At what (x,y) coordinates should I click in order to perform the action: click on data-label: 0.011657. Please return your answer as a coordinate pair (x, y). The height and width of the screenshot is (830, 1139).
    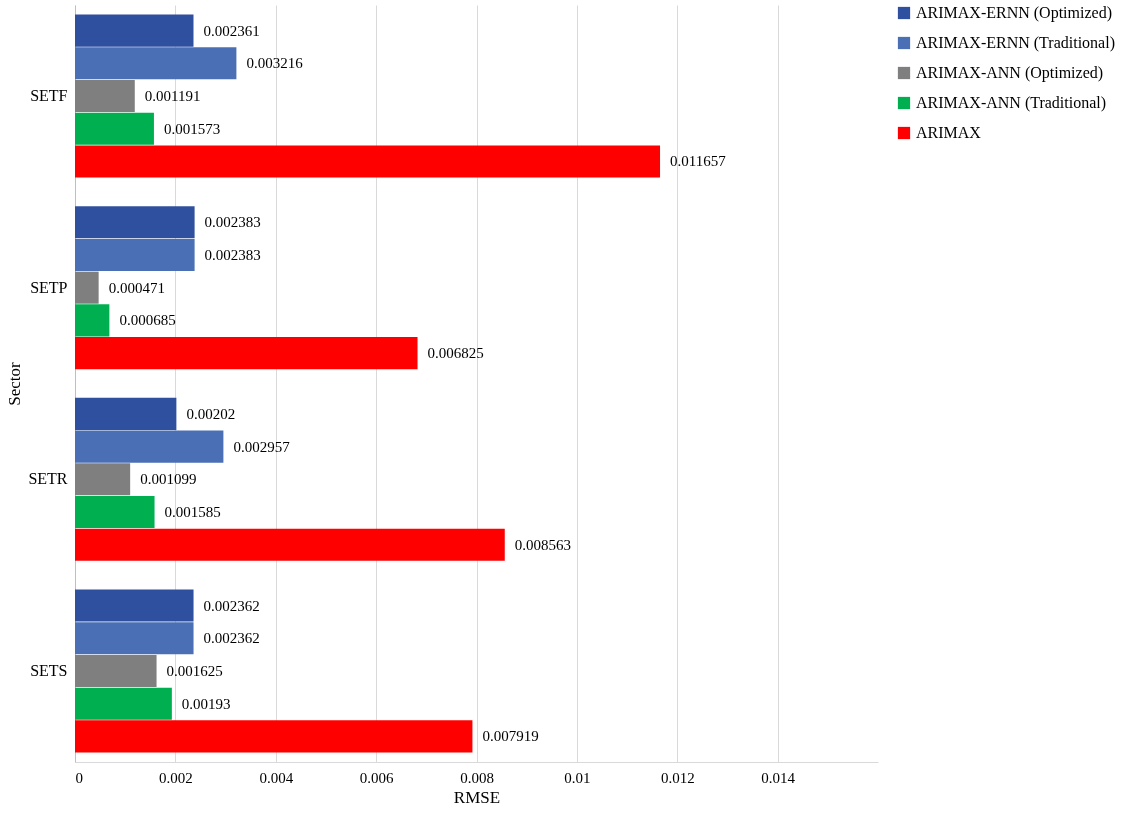
    Looking at the image, I should click on (698, 161).